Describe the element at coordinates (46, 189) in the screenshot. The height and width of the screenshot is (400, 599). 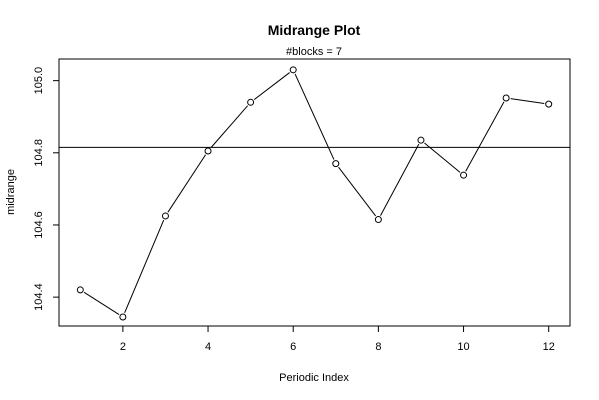
I see `y-axis: 104.4 104.6 104.8 105.0` at that location.